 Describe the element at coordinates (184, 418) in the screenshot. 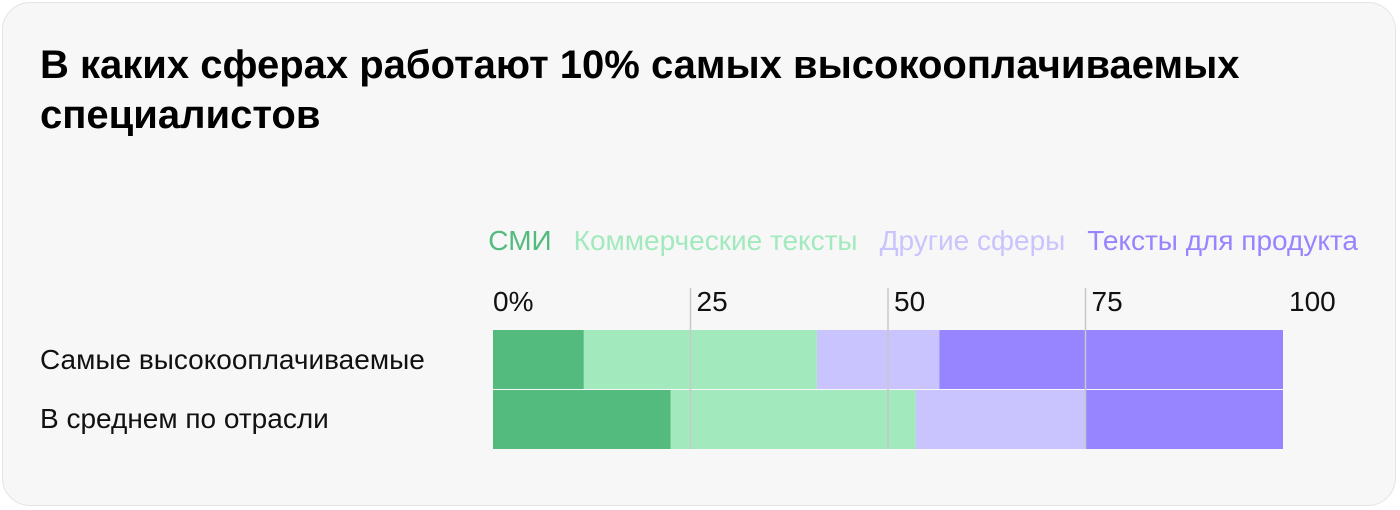

I see `category-label-industry-average: В среднем по отрасли` at that location.